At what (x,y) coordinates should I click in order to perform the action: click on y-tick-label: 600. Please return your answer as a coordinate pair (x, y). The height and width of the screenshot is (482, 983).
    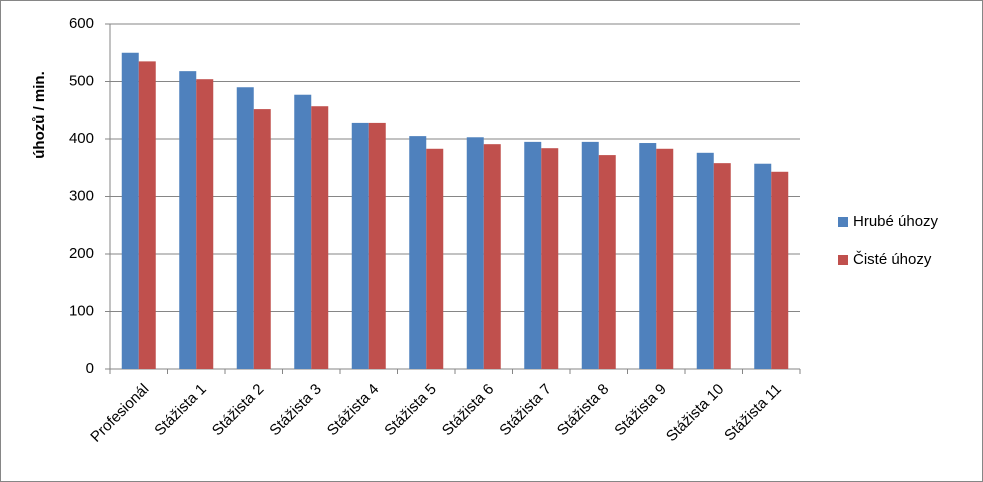
    Looking at the image, I should click on (81, 23).